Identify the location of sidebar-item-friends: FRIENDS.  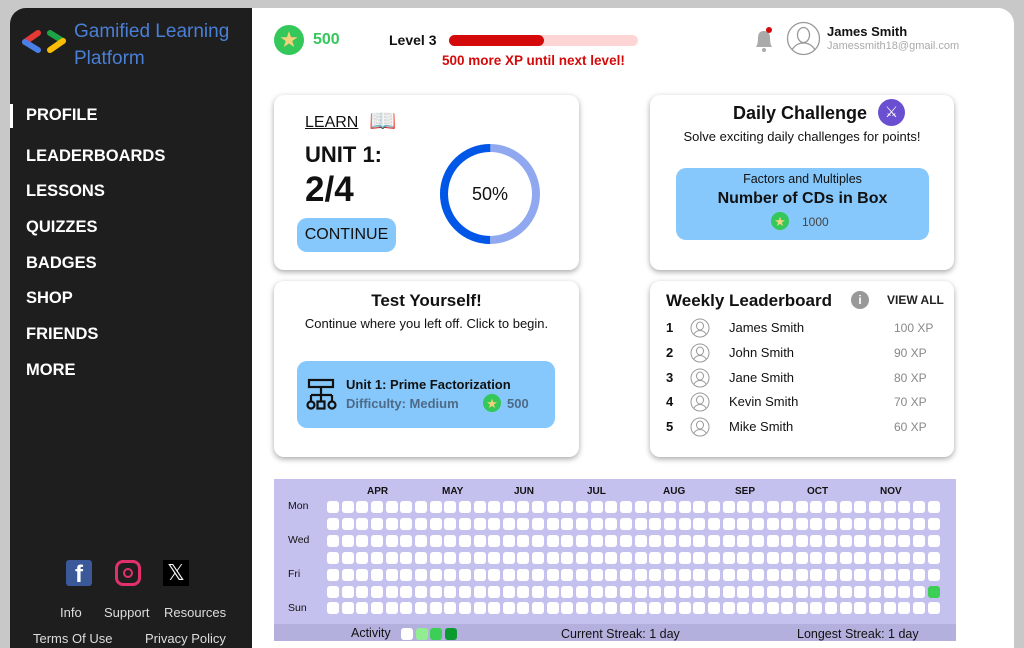
(62, 334).